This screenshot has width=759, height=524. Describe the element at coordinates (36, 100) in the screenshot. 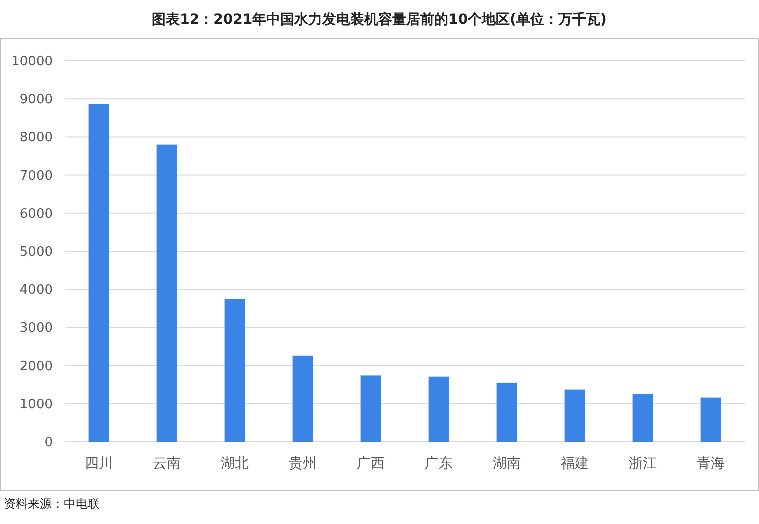

I see `y-tick-label: 9000` at that location.